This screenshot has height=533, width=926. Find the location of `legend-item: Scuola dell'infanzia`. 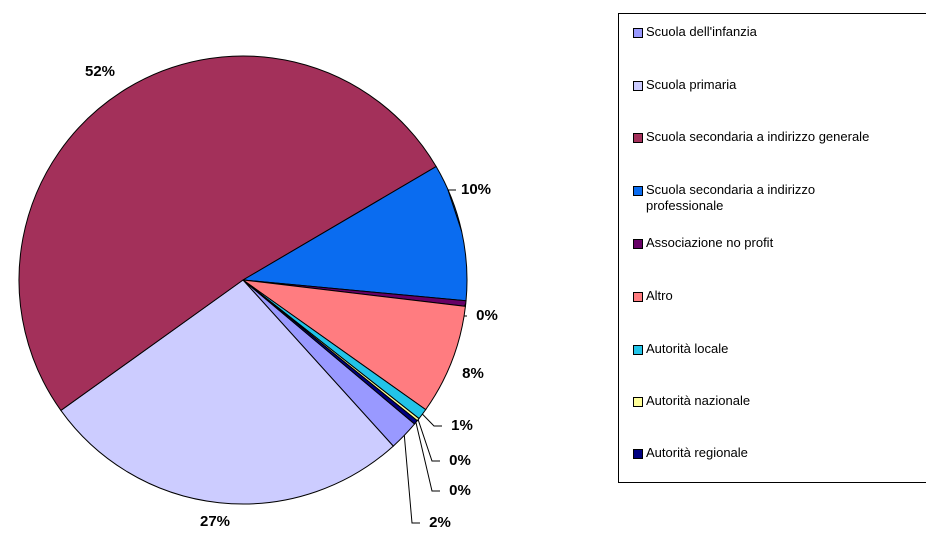

legend-item: Scuola dell'infanzia is located at coordinates (773, 32).